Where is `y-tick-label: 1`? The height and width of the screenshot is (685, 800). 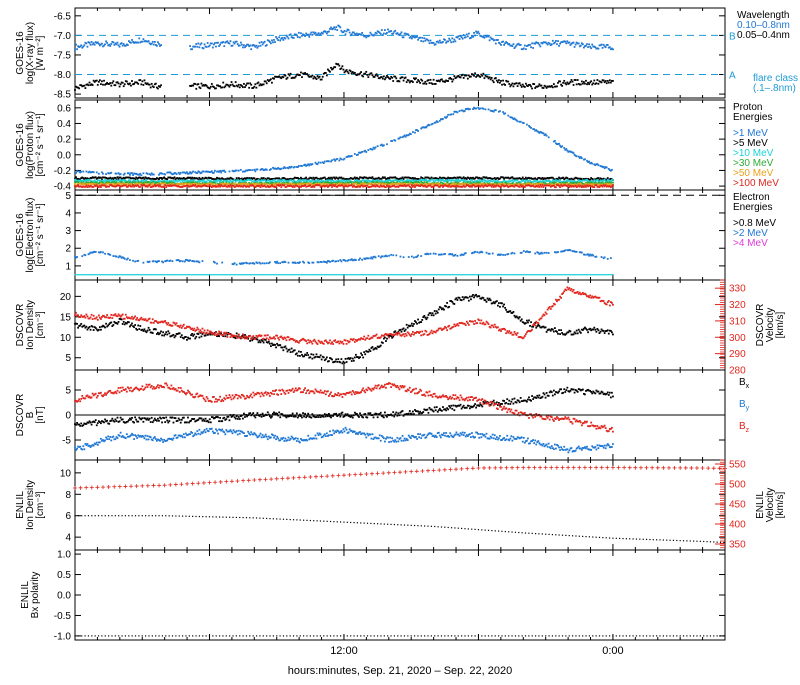
y-tick-label: 1 is located at coordinates (68, 266).